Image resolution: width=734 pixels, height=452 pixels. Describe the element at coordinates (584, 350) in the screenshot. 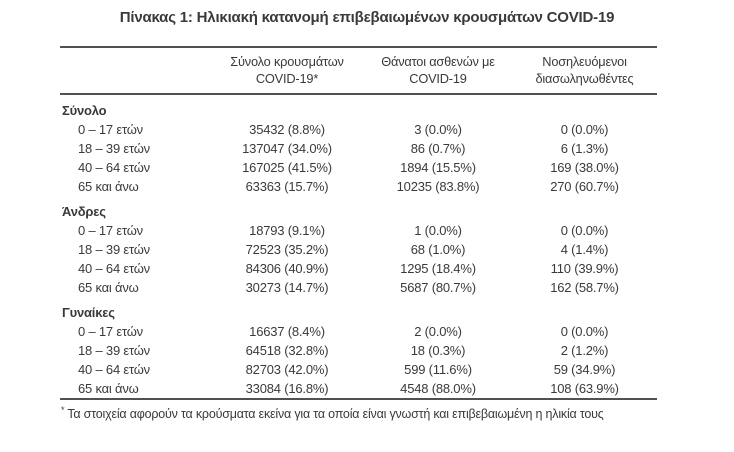

I see `intubated-cell: 2 (1.2%)` at that location.